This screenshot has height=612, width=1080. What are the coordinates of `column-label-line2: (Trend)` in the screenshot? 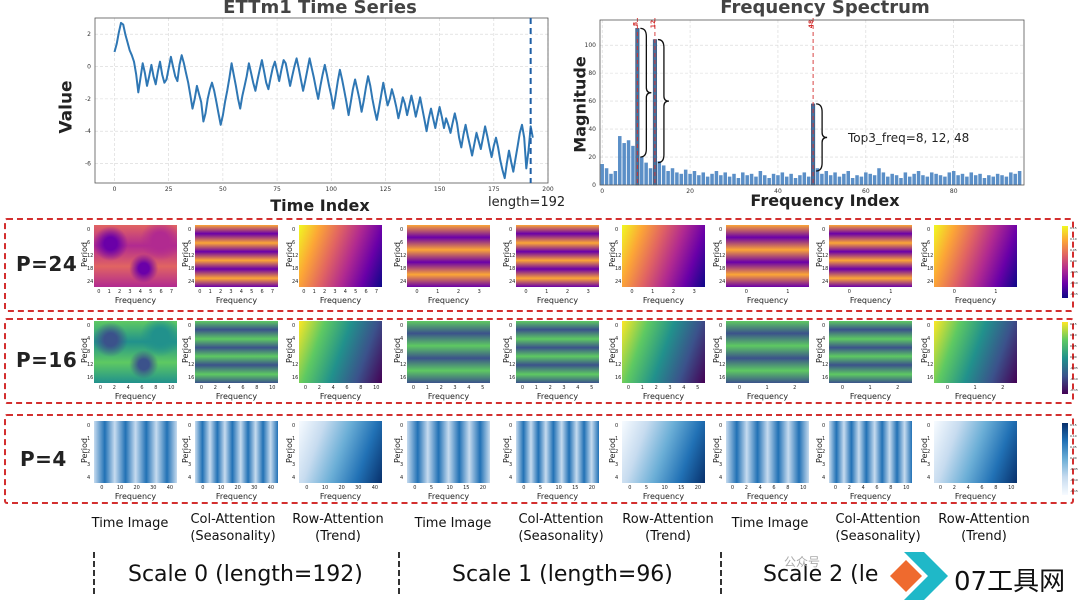 It's located at (984, 536).